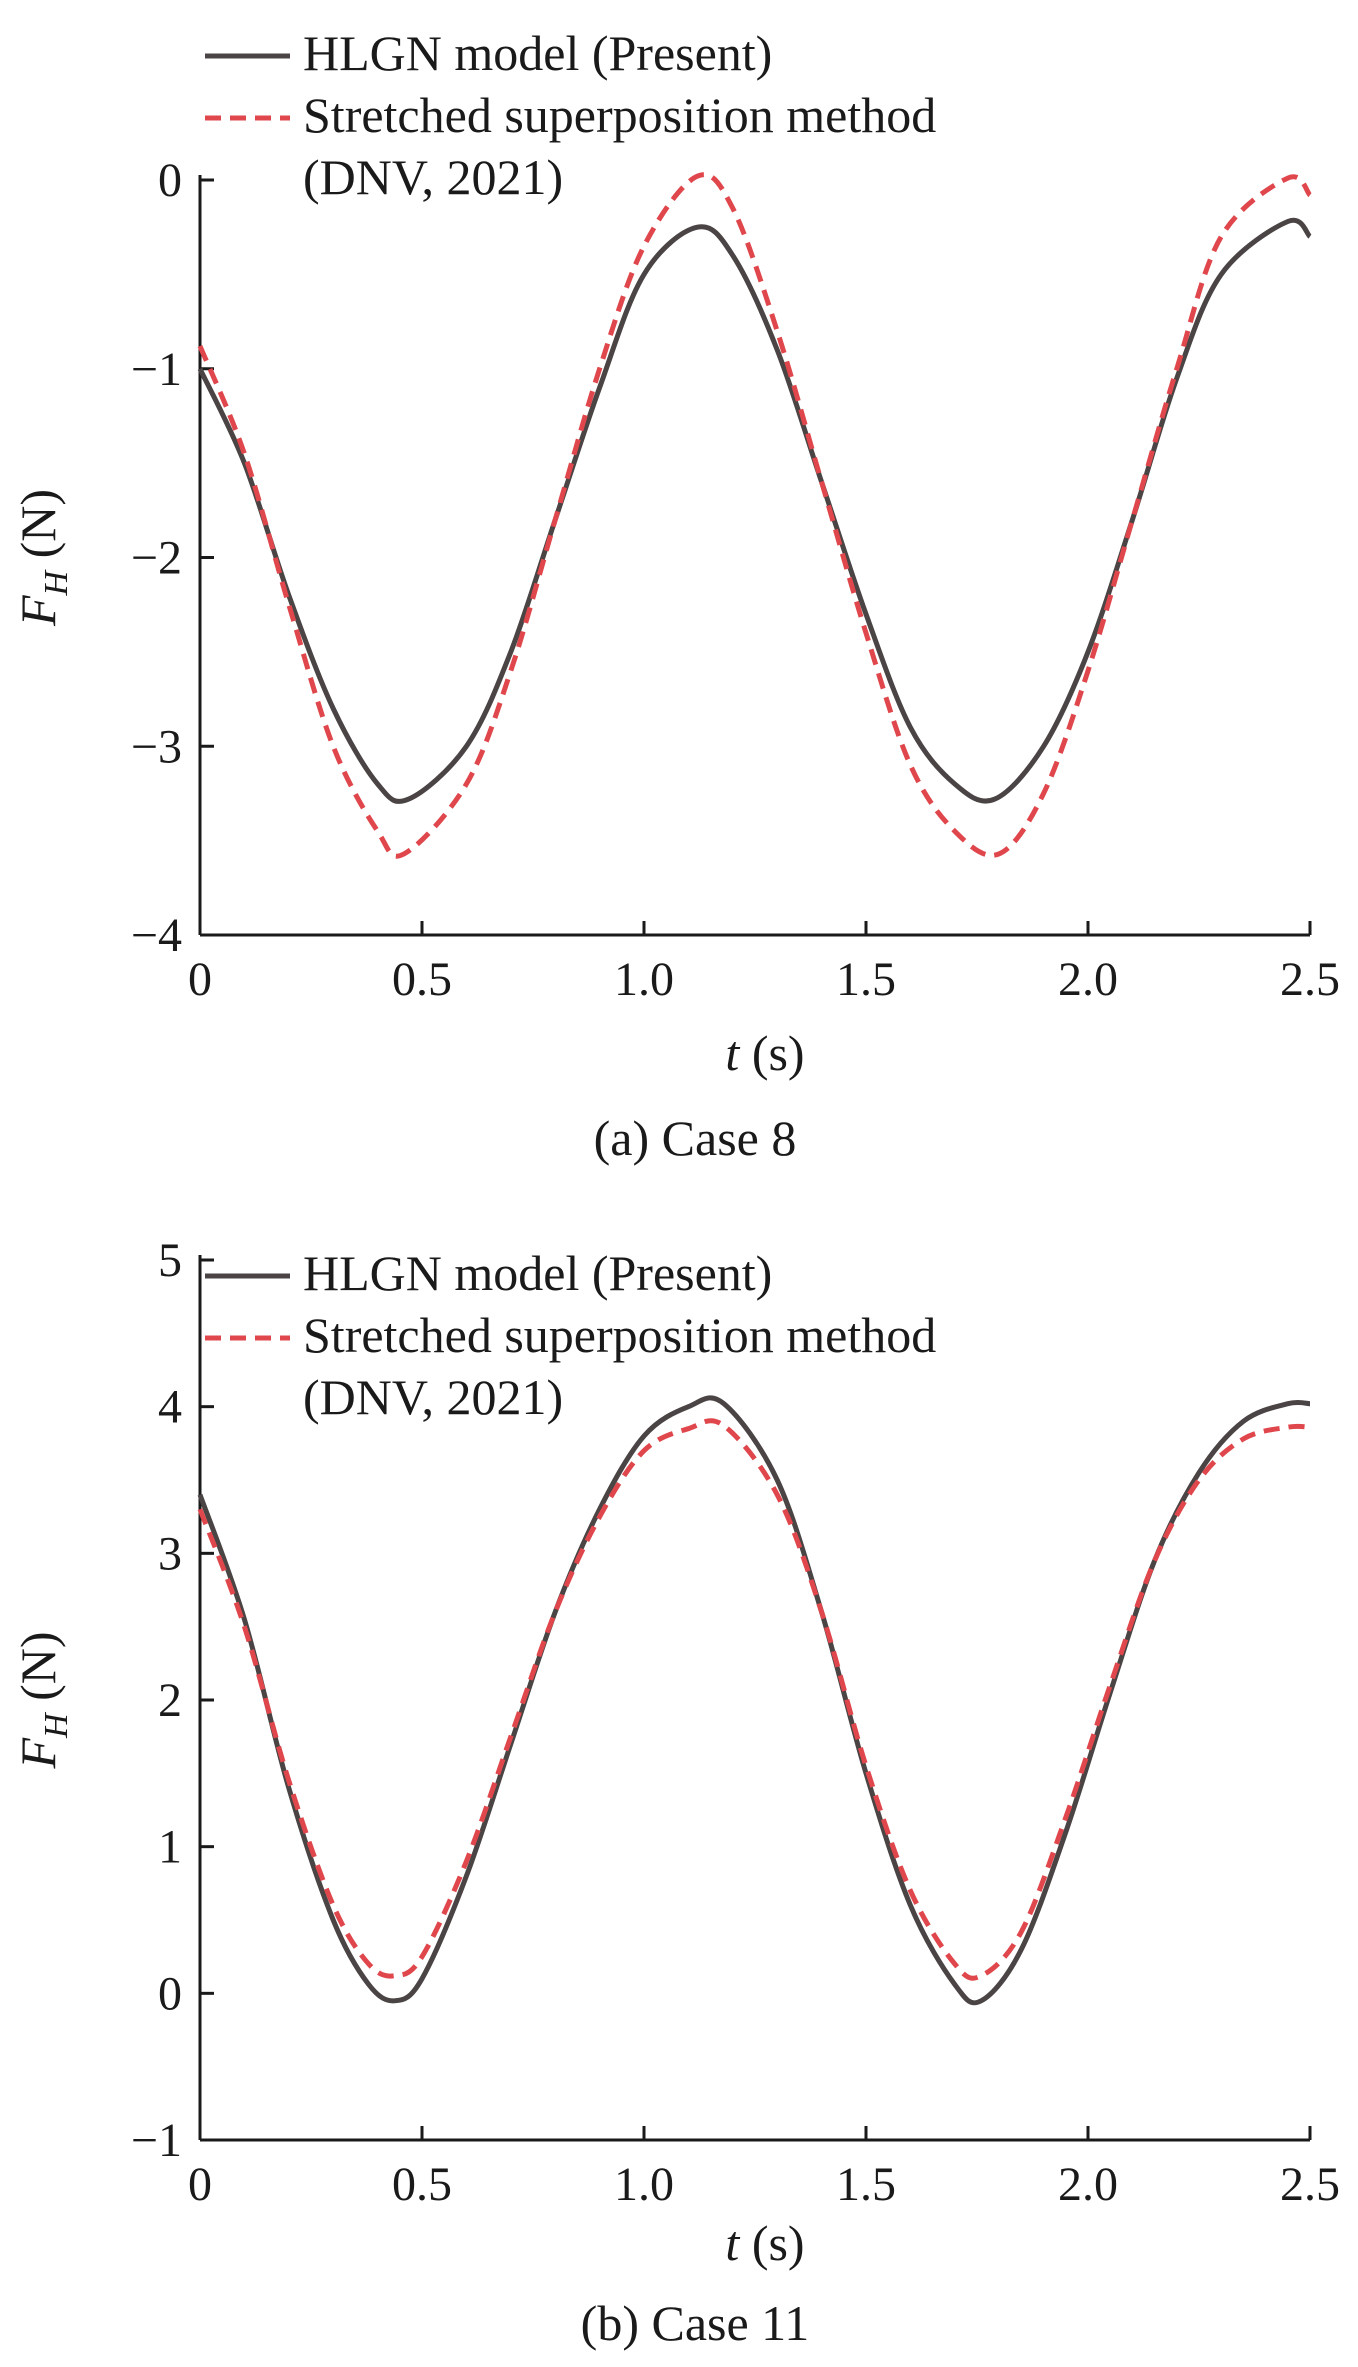  Describe the element at coordinates (170, 1700) in the screenshot. I see `y-tick-label: 2` at that location.